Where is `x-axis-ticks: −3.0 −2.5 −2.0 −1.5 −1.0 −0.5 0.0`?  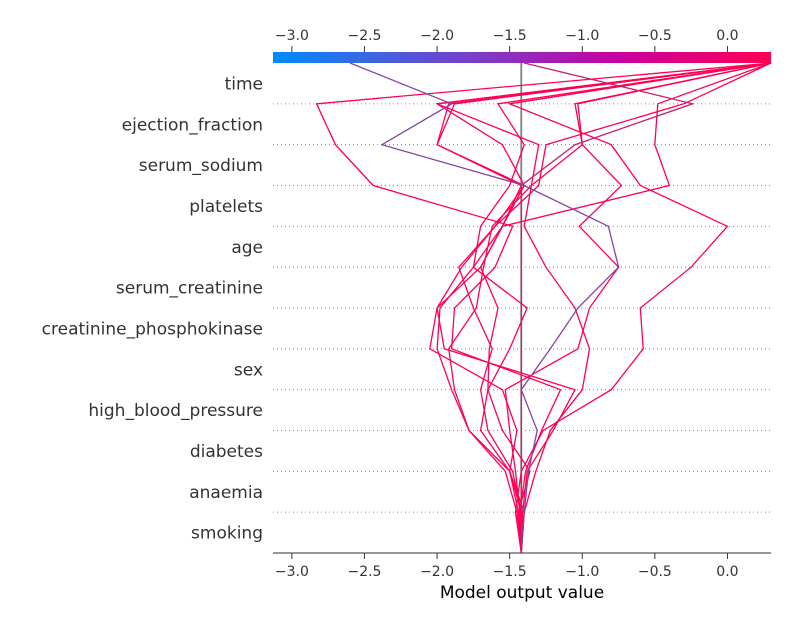
x-axis-ticks: −3.0 −2.5 −2.0 −1.5 −1.0 −0.5 0.0 is located at coordinates (507, 566).